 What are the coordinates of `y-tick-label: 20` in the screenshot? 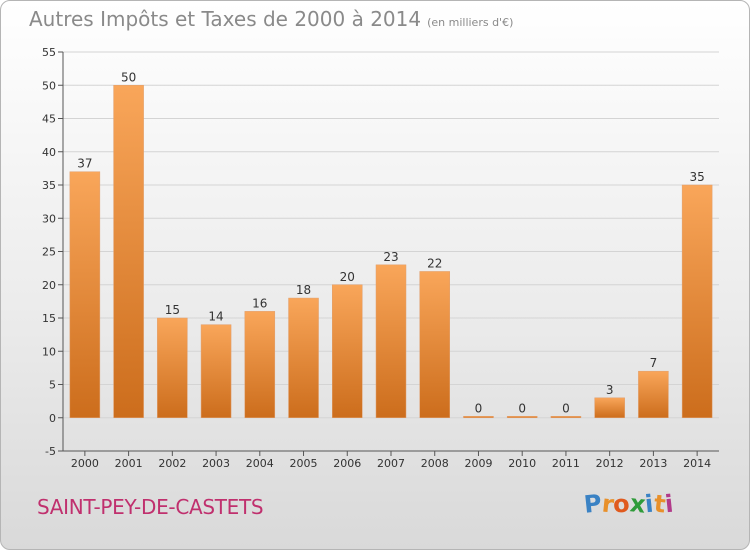 It's located at (49, 285).